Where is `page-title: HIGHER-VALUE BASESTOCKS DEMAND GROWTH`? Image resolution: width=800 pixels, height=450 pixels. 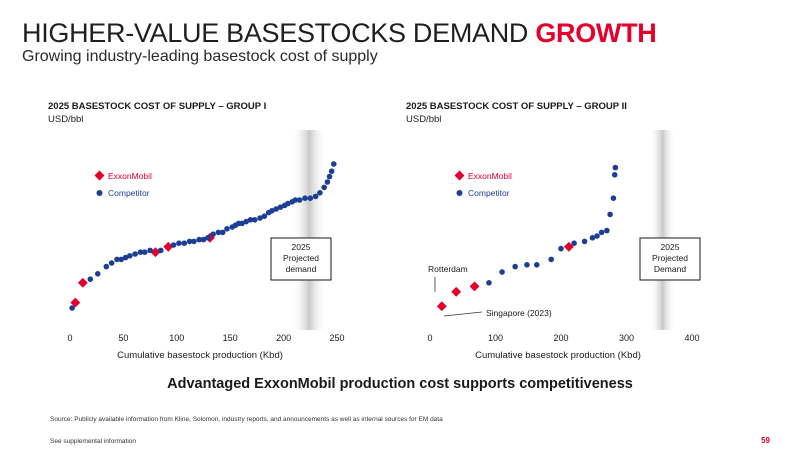
page-title: HIGHER-VALUE BASESTOCKS DEMAND GROWTH is located at coordinates (339, 33).